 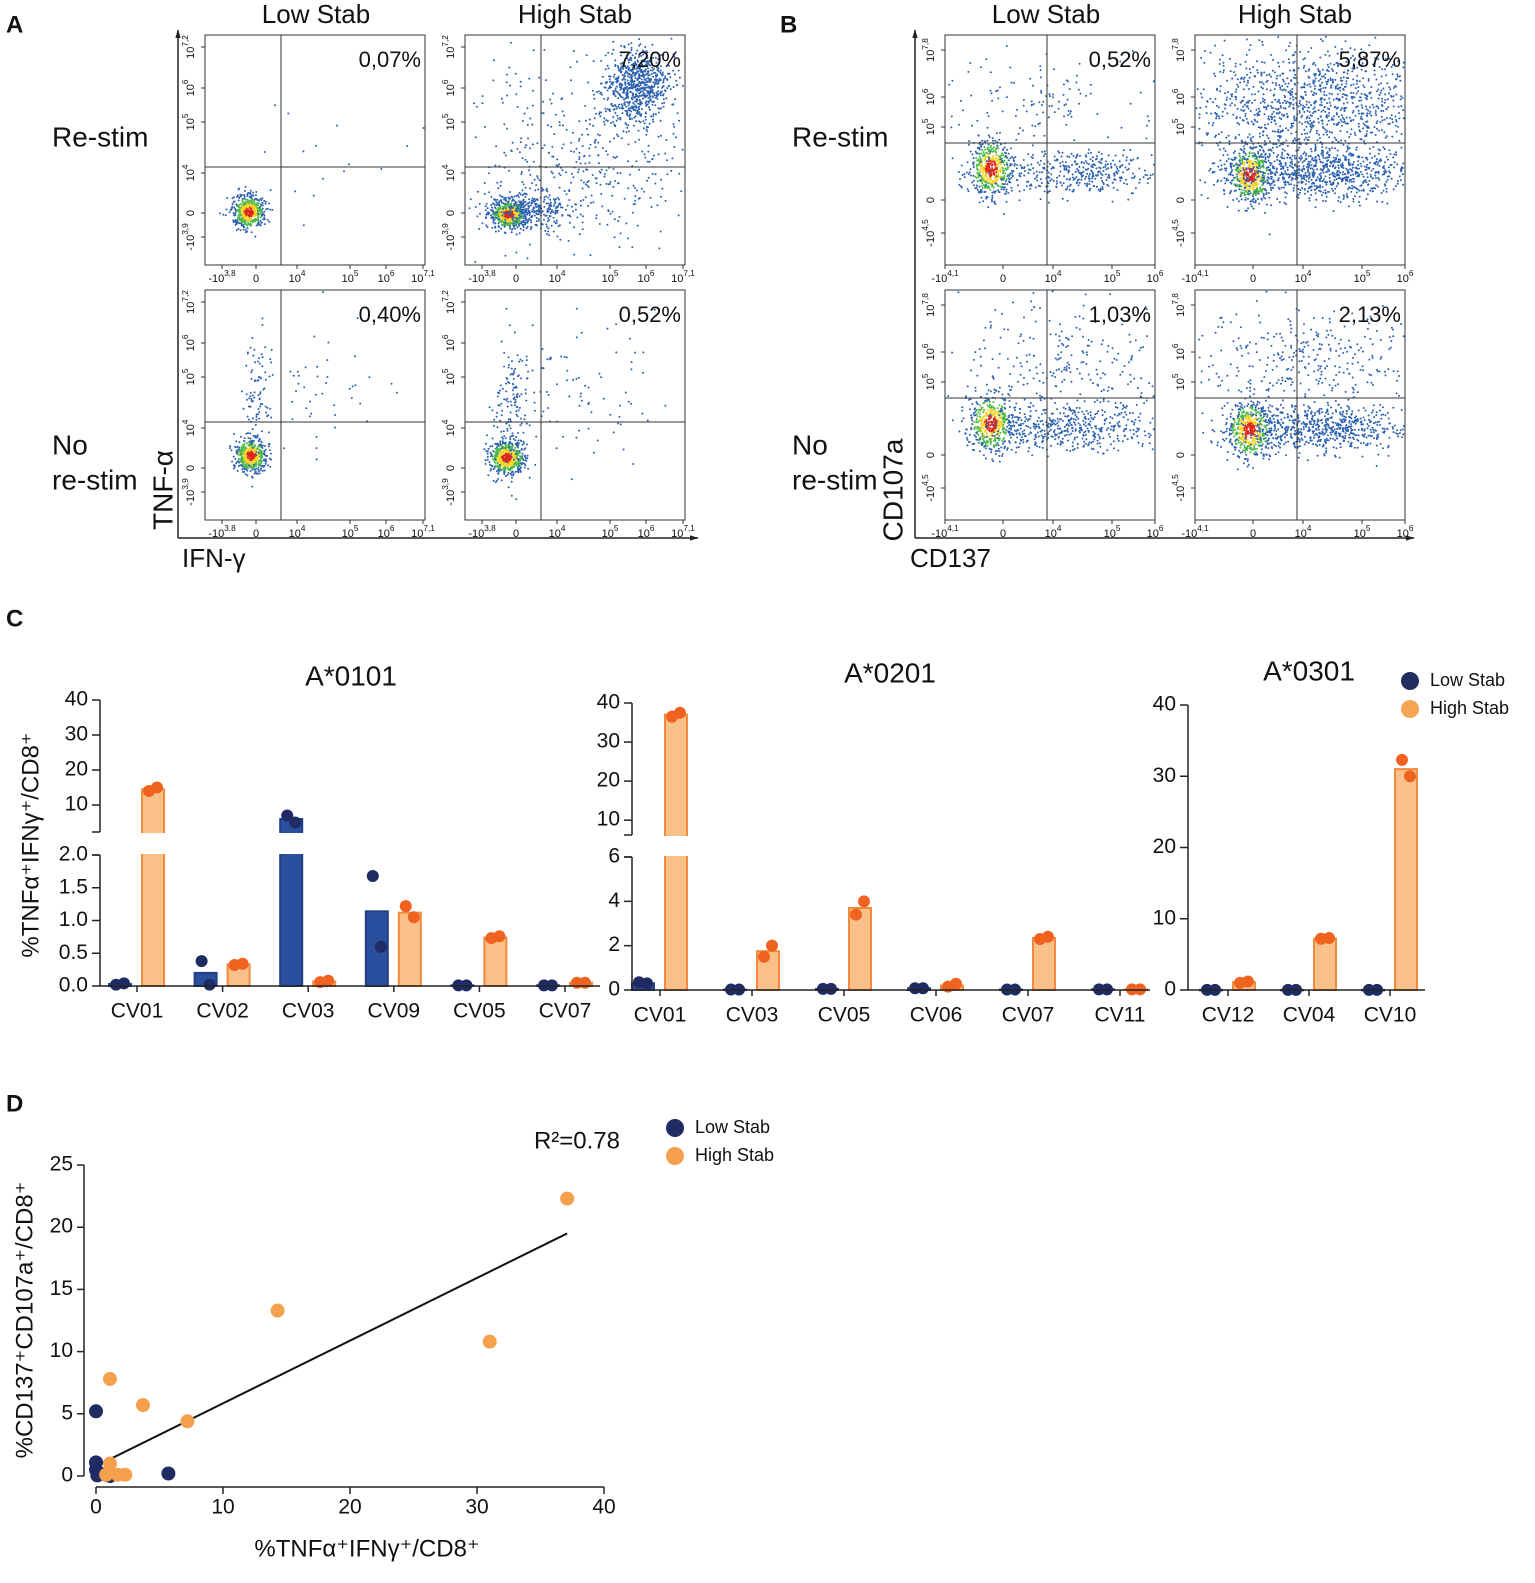 What do you see at coordinates (356, 273) in the screenshot?
I see `tick-exp: 5` at bounding box center [356, 273].